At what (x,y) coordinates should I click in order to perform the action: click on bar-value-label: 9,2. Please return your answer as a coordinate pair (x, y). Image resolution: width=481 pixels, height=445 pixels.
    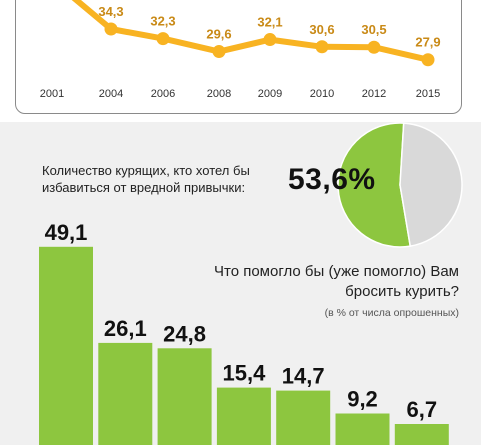
    Looking at the image, I should click on (362, 399).